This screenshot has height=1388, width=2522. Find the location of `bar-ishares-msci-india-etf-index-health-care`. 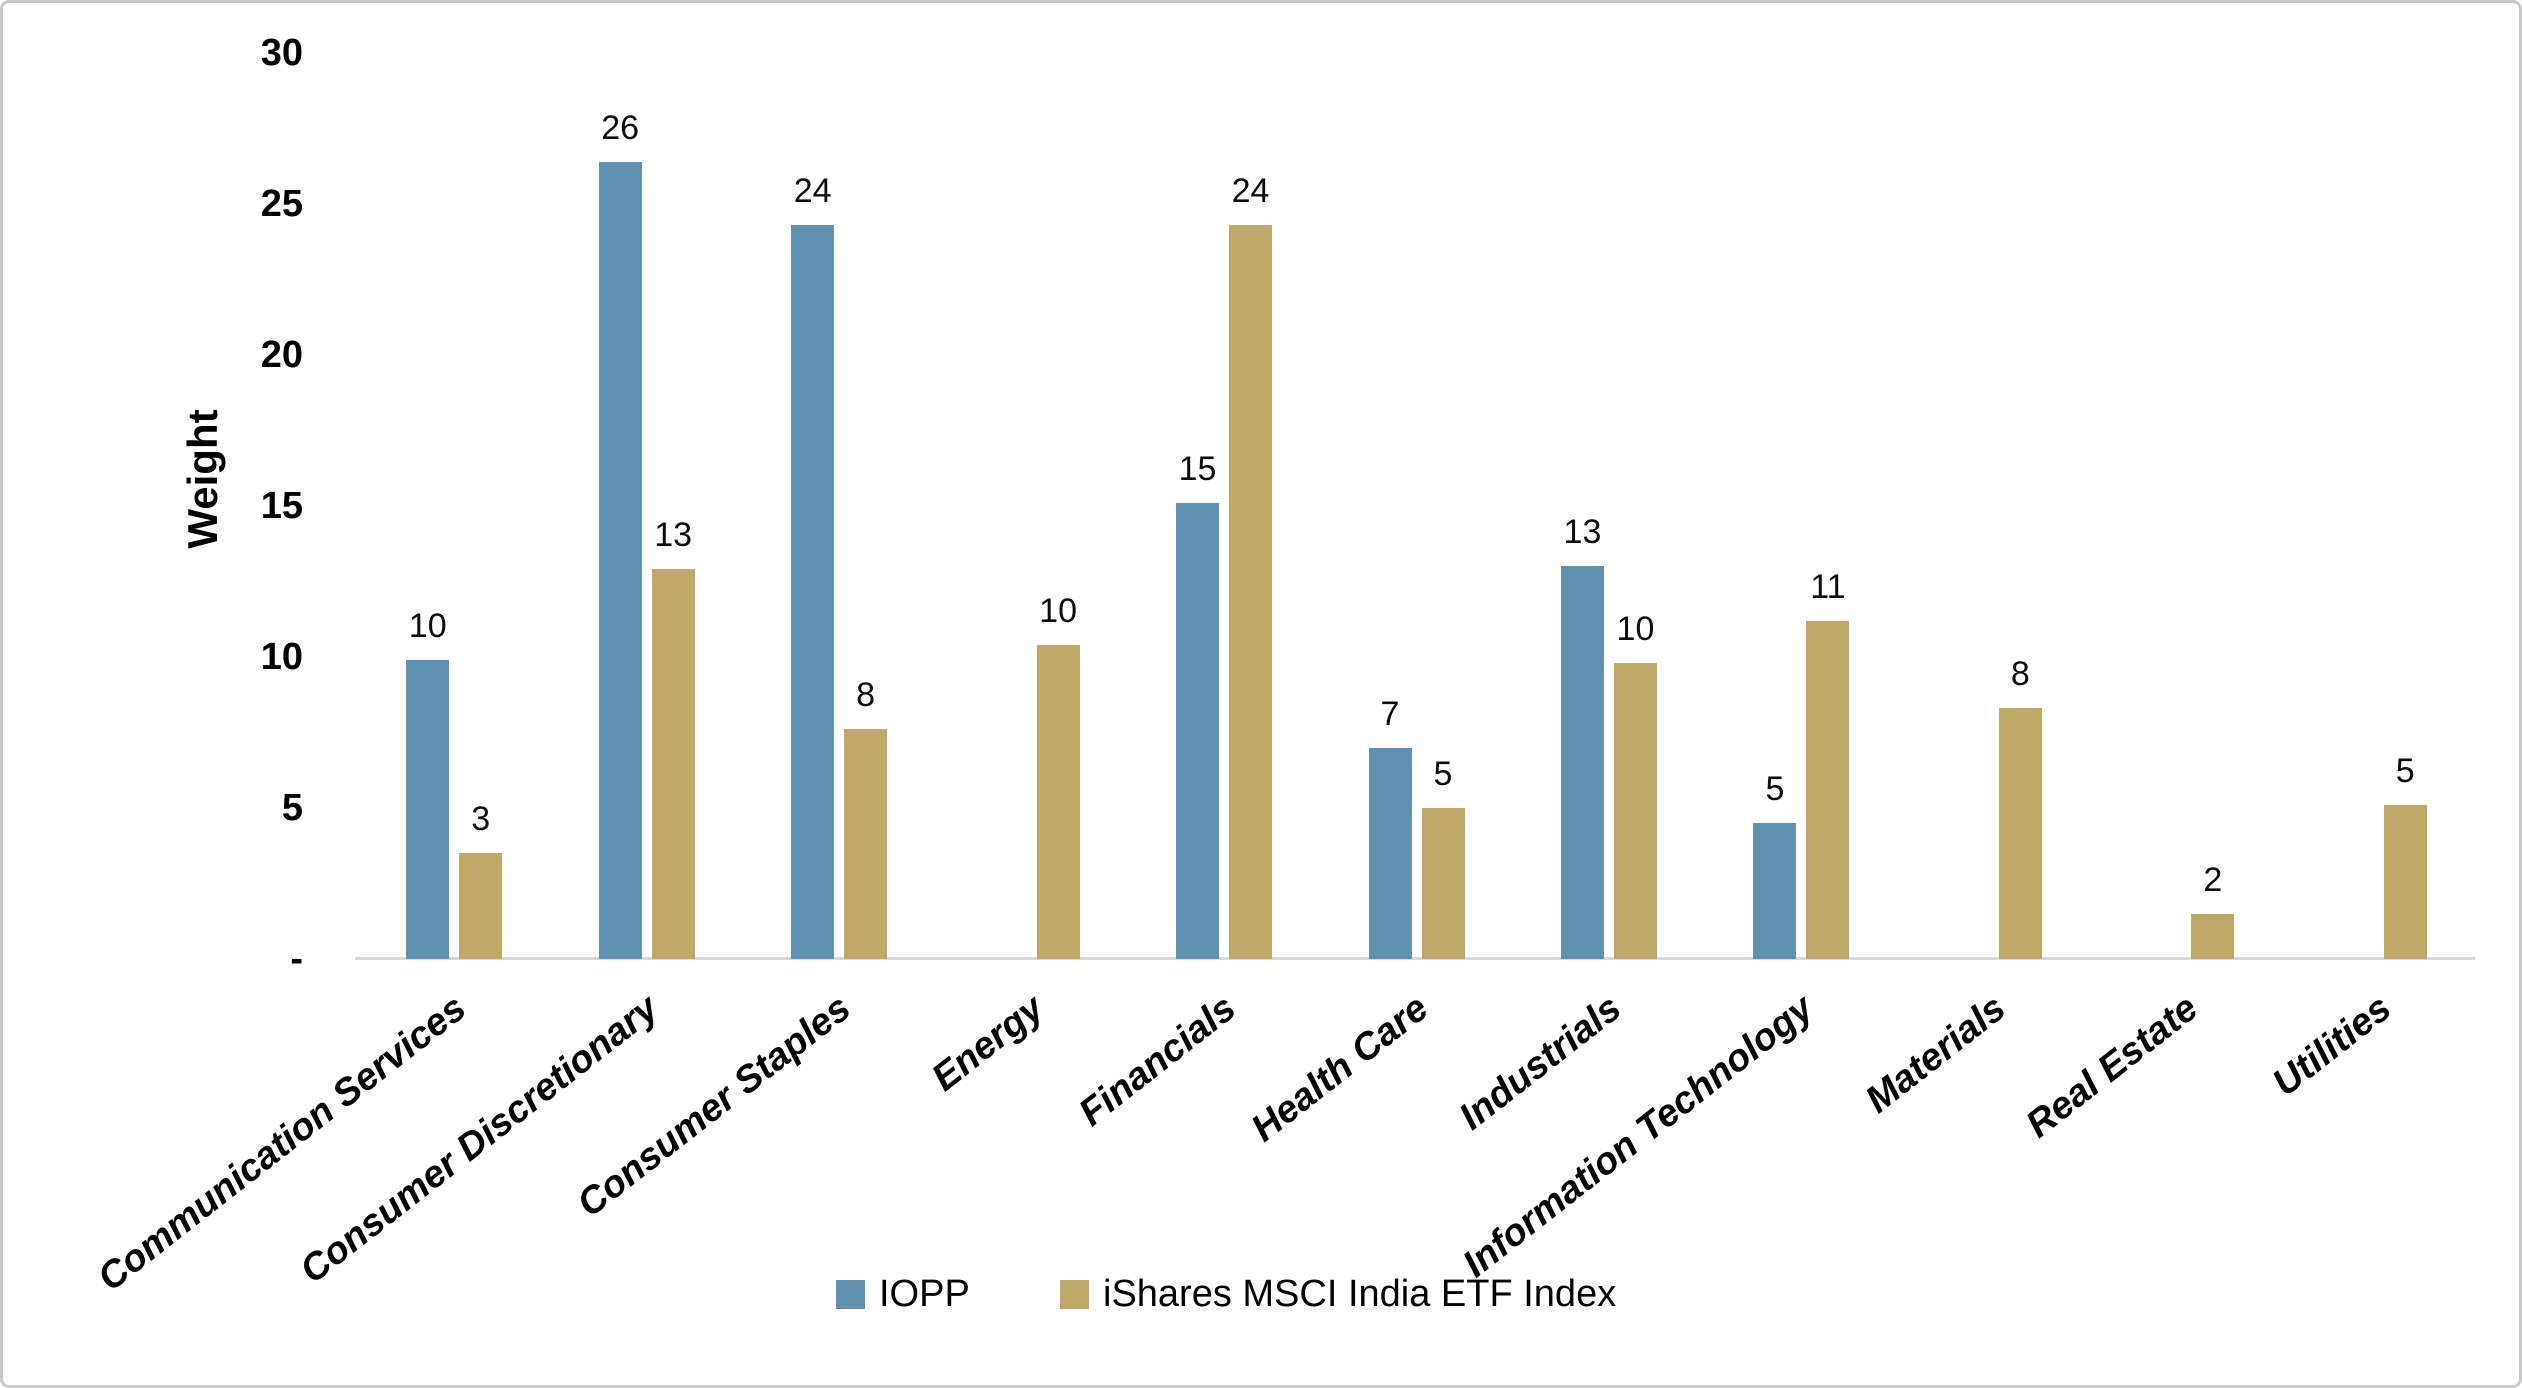

bar-ishares-msci-india-etf-index-health-care is located at coordinates (1443, 883).